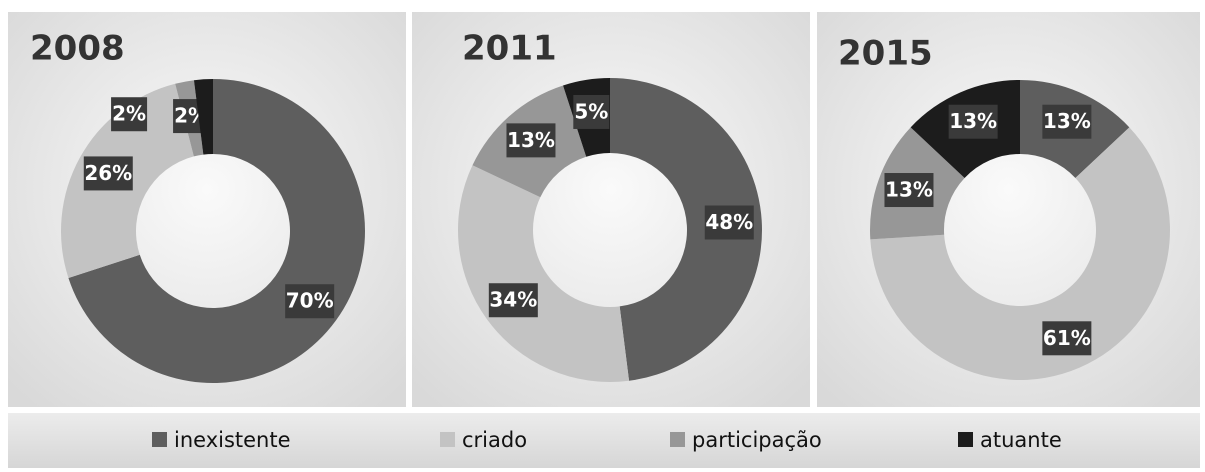  I want to click on value-label: 70%, so click(310, 301).